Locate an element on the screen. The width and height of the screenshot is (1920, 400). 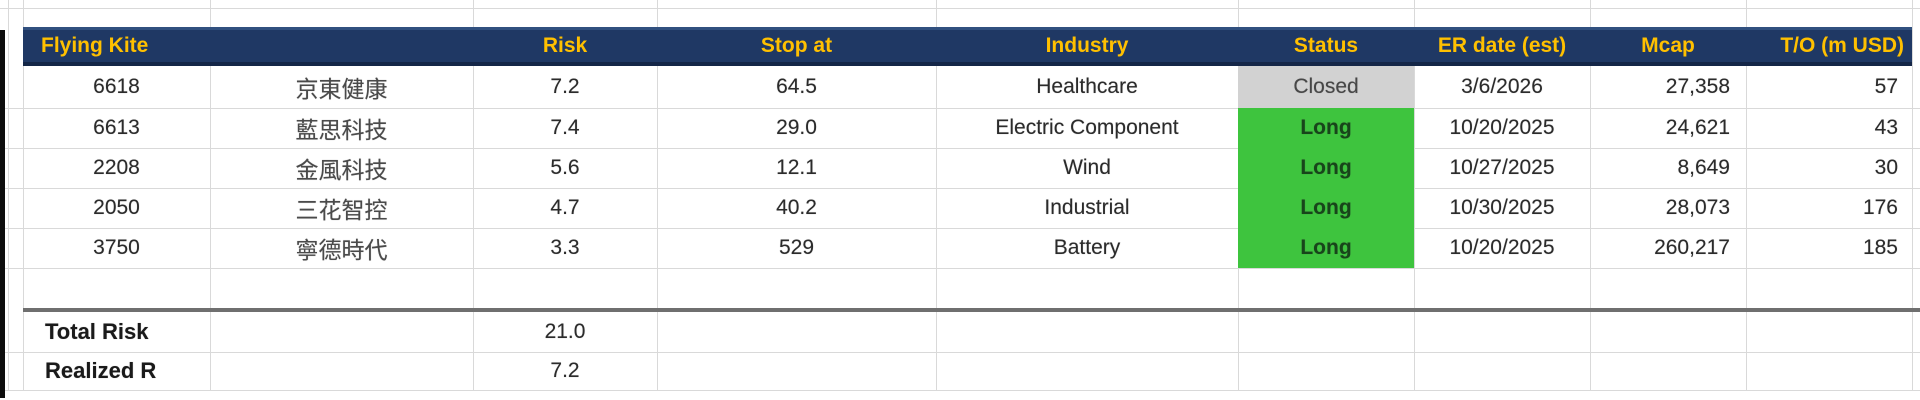
summary-divider is located at coordinates (971, 310).